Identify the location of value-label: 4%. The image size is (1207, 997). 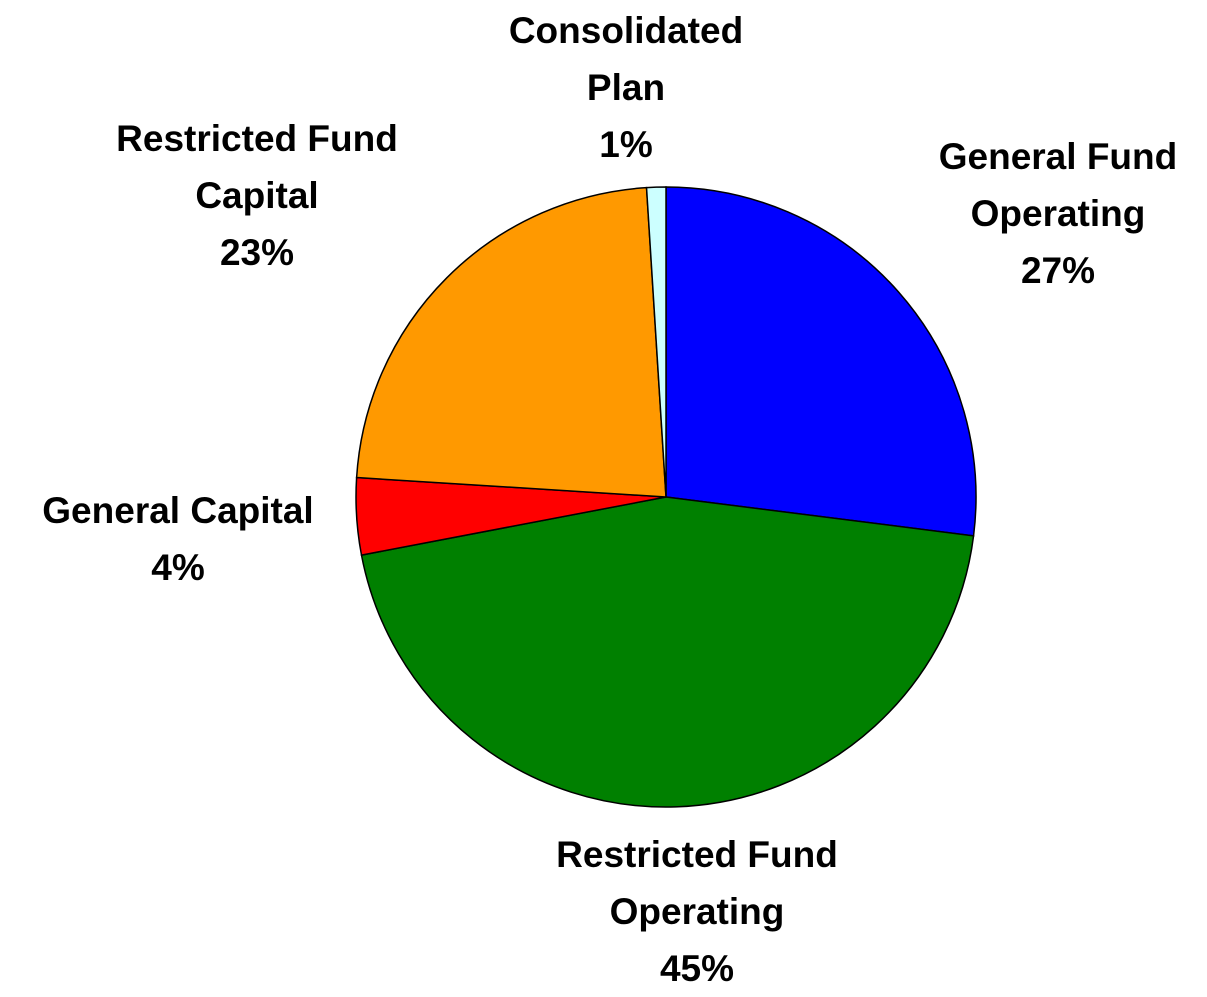
(178, 567).